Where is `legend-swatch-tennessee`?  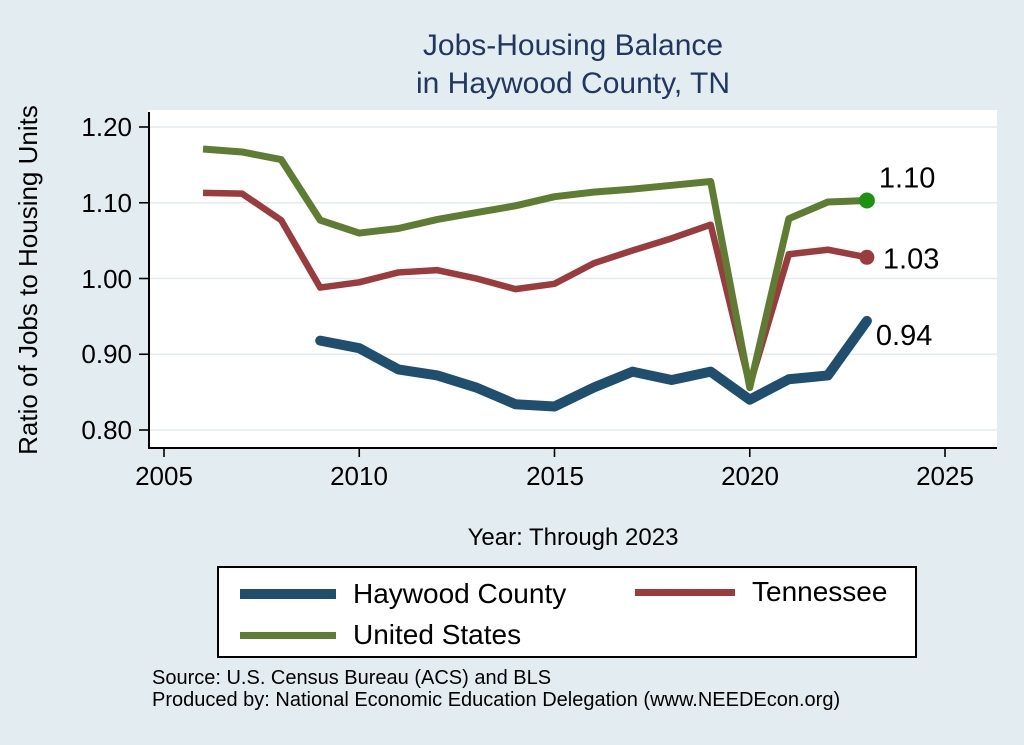
legend-swatch-tennessee is located at coordinates (685, 592).